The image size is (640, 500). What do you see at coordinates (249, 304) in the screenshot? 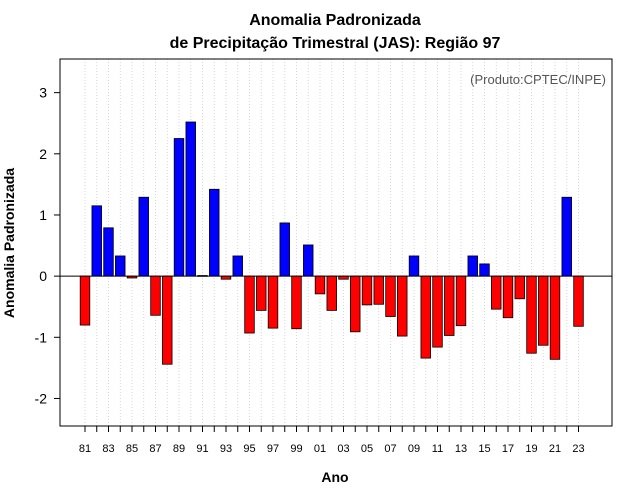
I see `bar-1995` at bounding box center [249, 304].